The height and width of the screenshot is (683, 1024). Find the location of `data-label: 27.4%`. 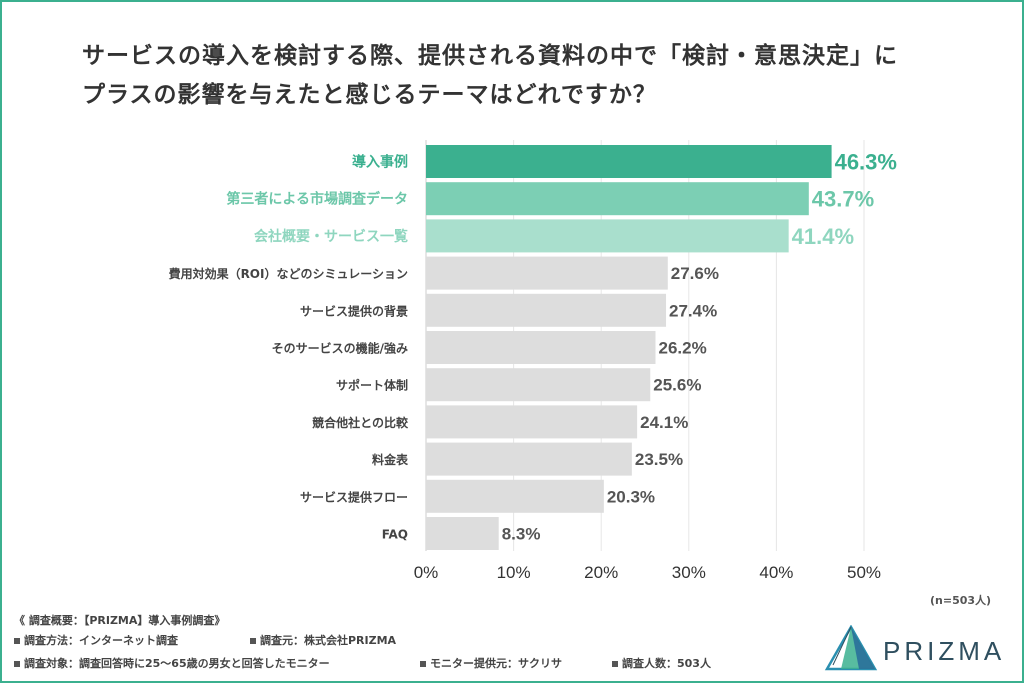

data-label: 27.4% is located at coordinates (693, 310).